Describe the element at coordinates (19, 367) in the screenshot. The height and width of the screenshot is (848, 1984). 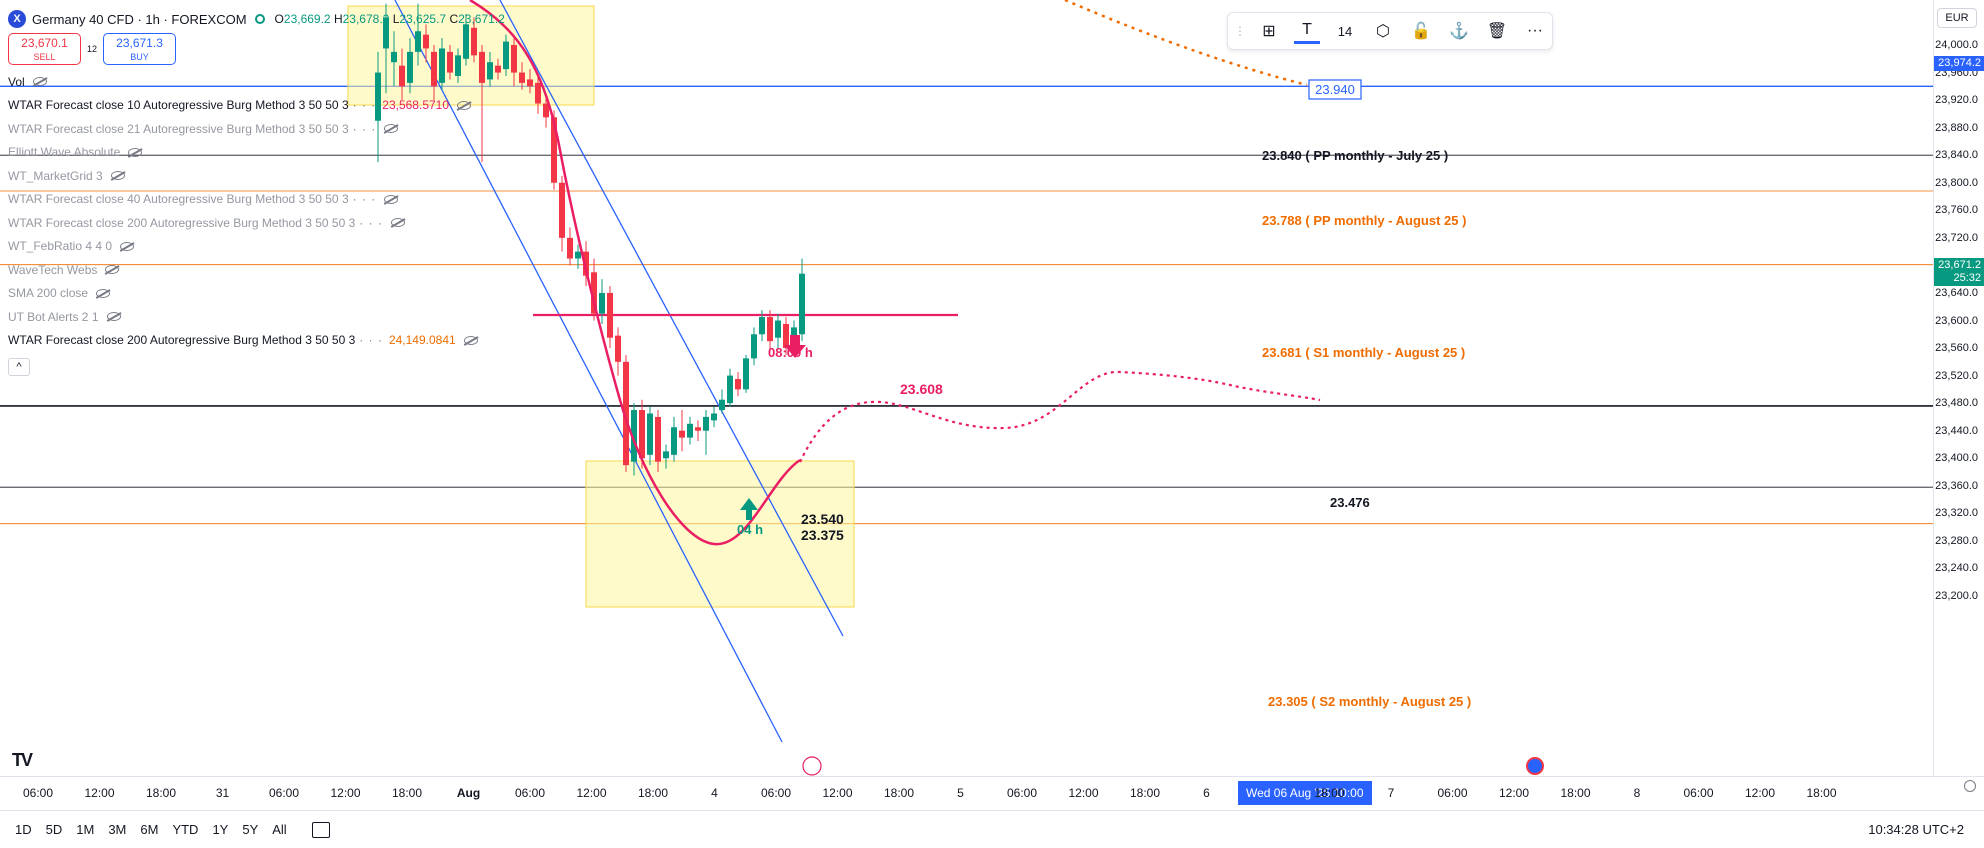
I see `collapse-legend-button: ^` at that location.